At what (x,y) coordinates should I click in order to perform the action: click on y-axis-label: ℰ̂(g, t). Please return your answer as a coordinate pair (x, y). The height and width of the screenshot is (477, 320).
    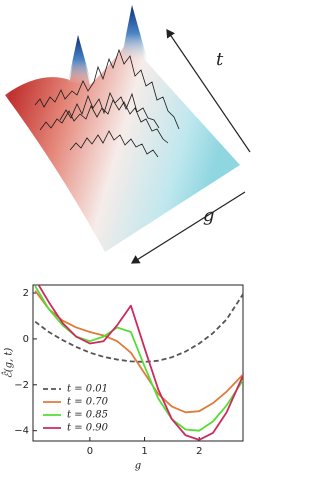
    Looking at the image, I should click on (8, 363).